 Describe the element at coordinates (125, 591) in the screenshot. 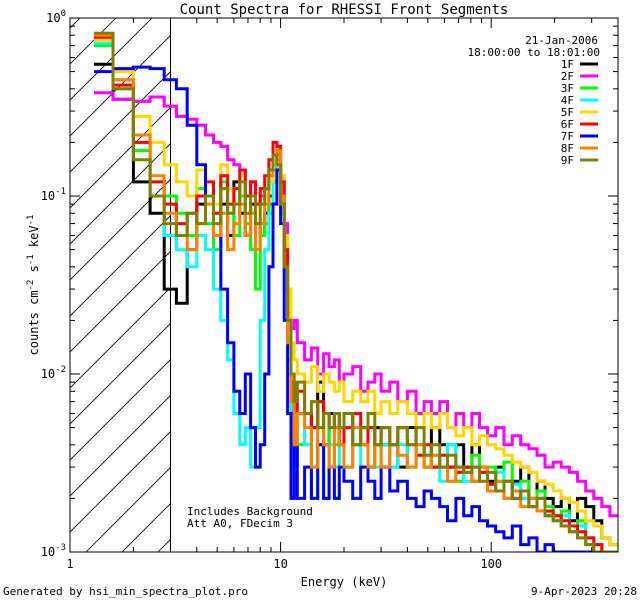

I see `footer-generator: Generated by hsi_min_spectra_plot.pro` at that location.